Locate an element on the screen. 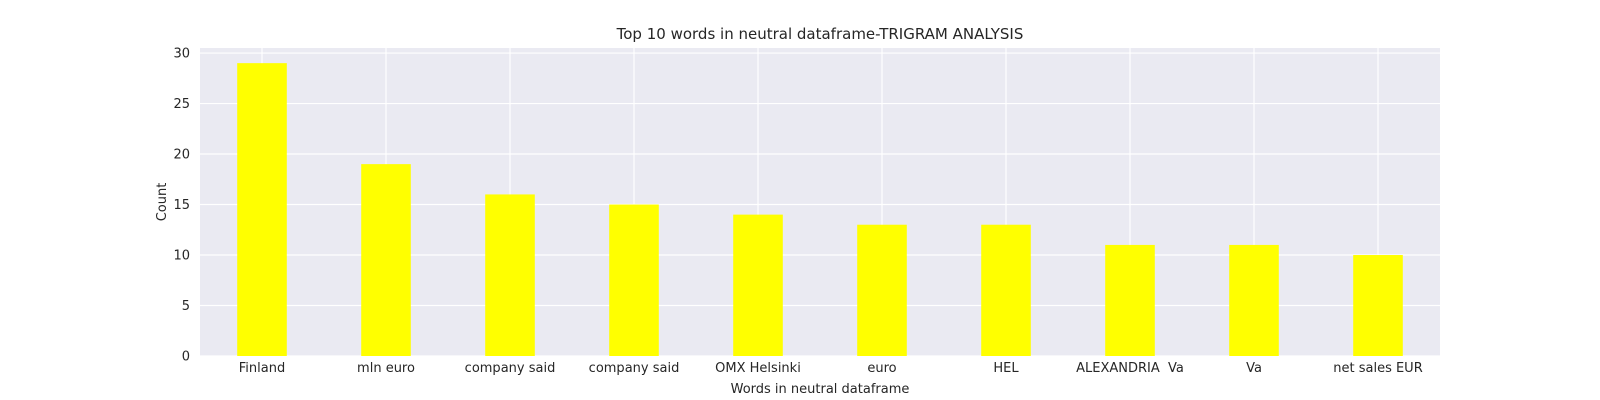 The height and width of the screenshot is (400, 1600). x-tick-label: Finland is located at coordinates (262, 368).